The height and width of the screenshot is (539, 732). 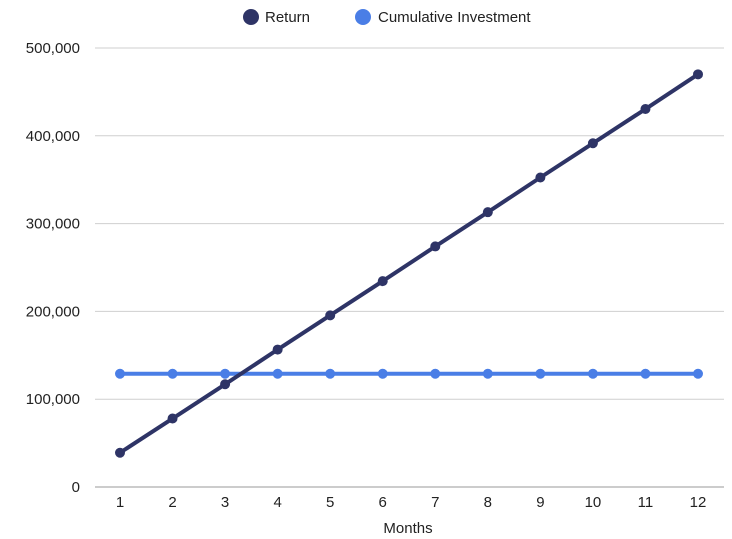 What do you see at coordinates (277, 502) in the screenshot?
I see `x-tick-label: 4` at bounding box center [277, 502].